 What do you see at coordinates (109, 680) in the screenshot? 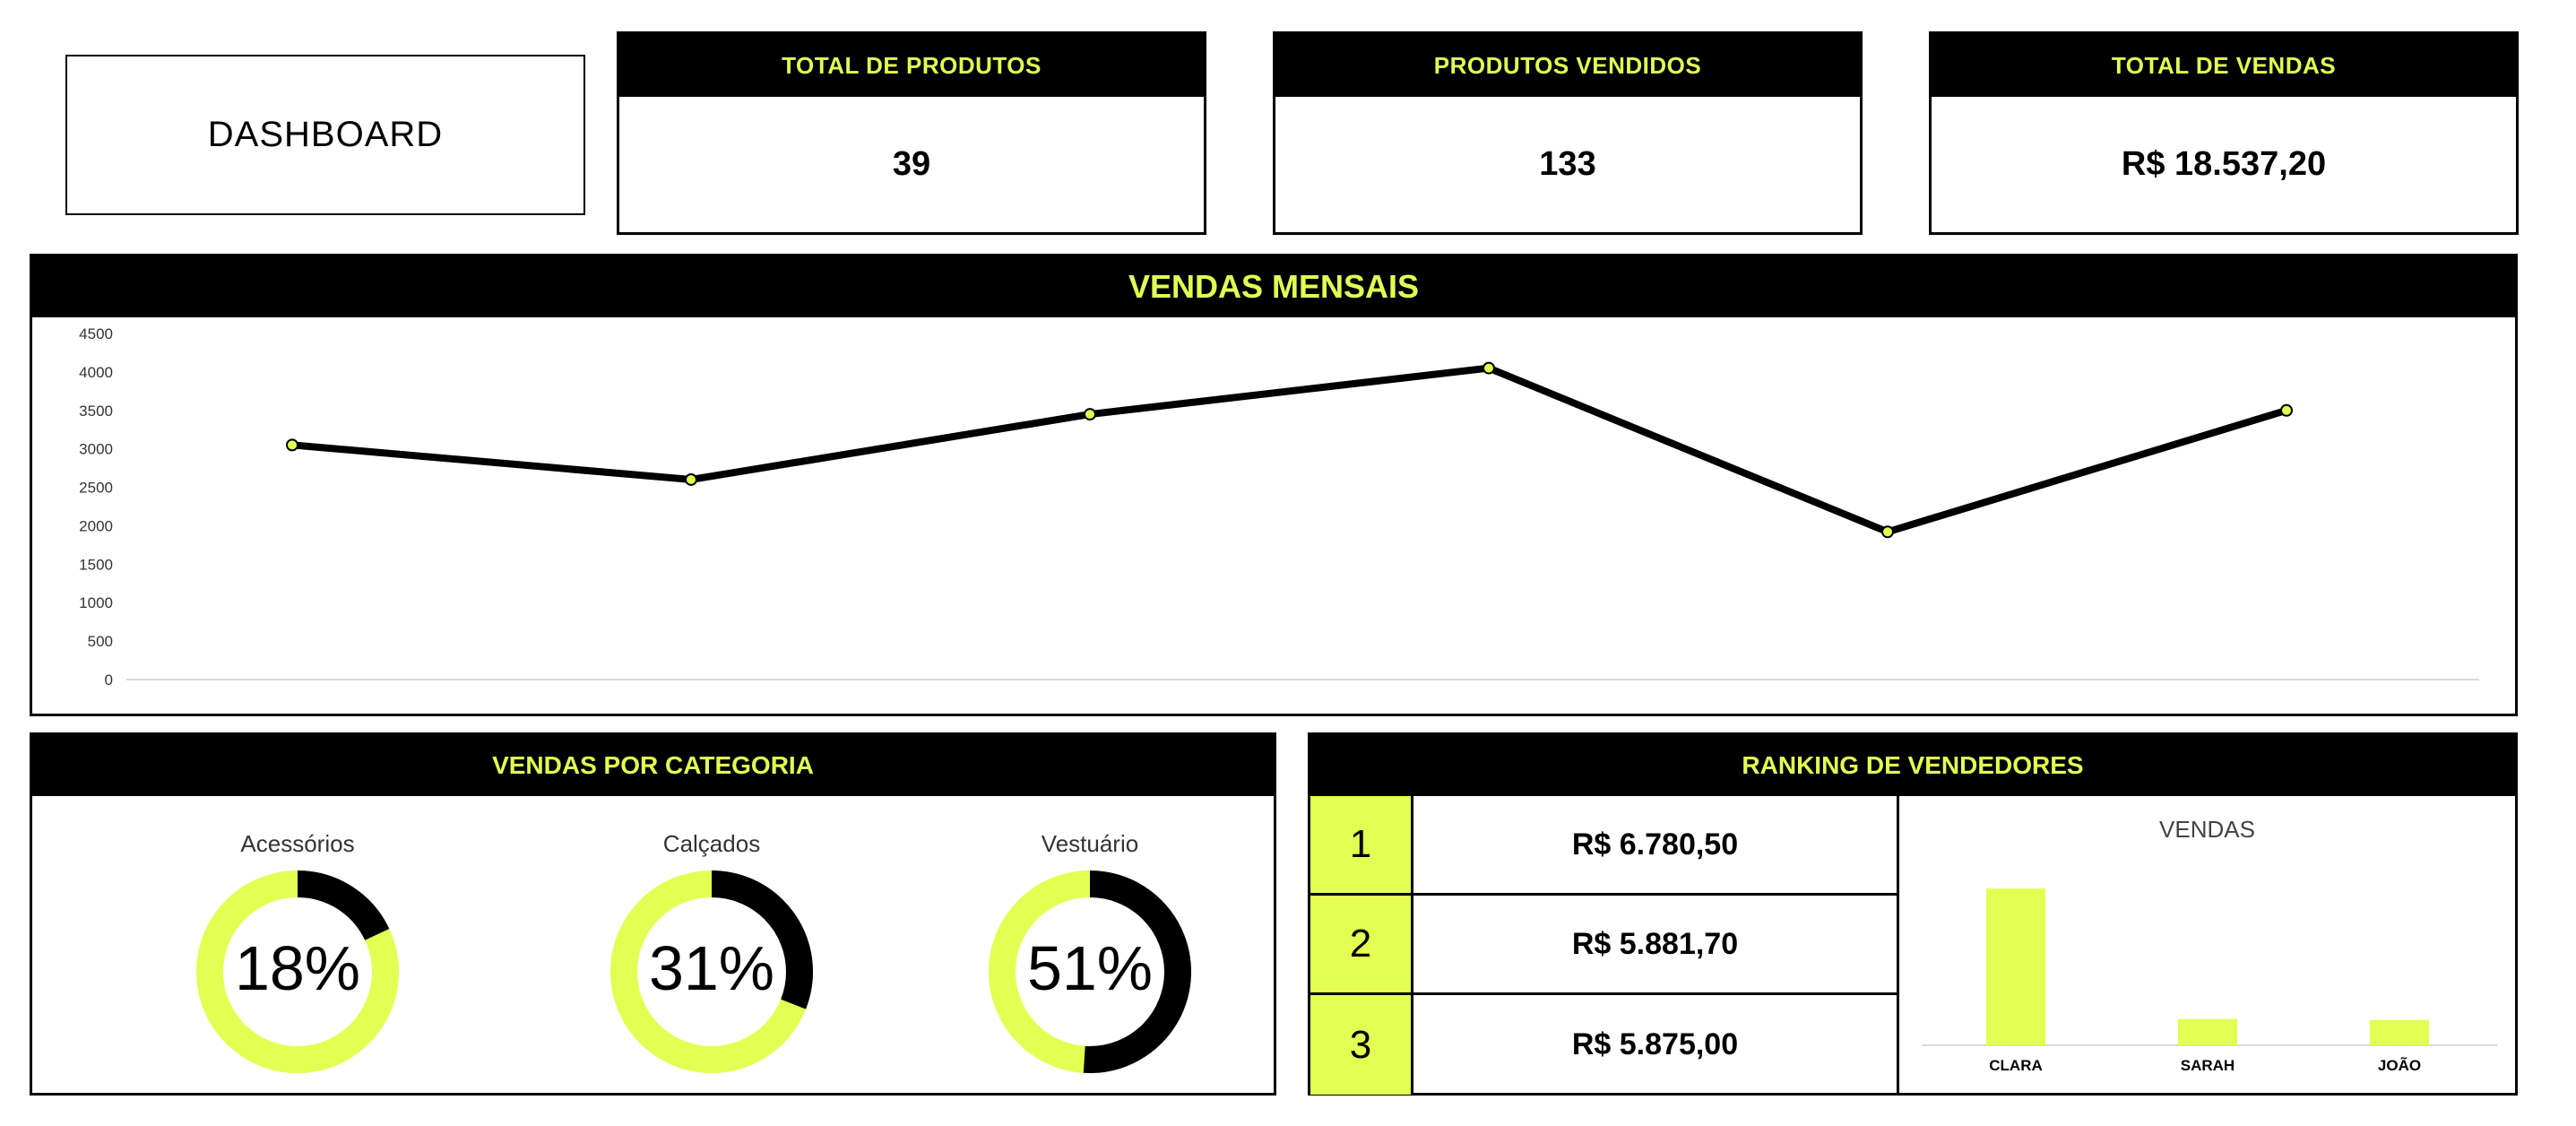
I see `y-tick-label: 0` at bounding box center [109, 680].